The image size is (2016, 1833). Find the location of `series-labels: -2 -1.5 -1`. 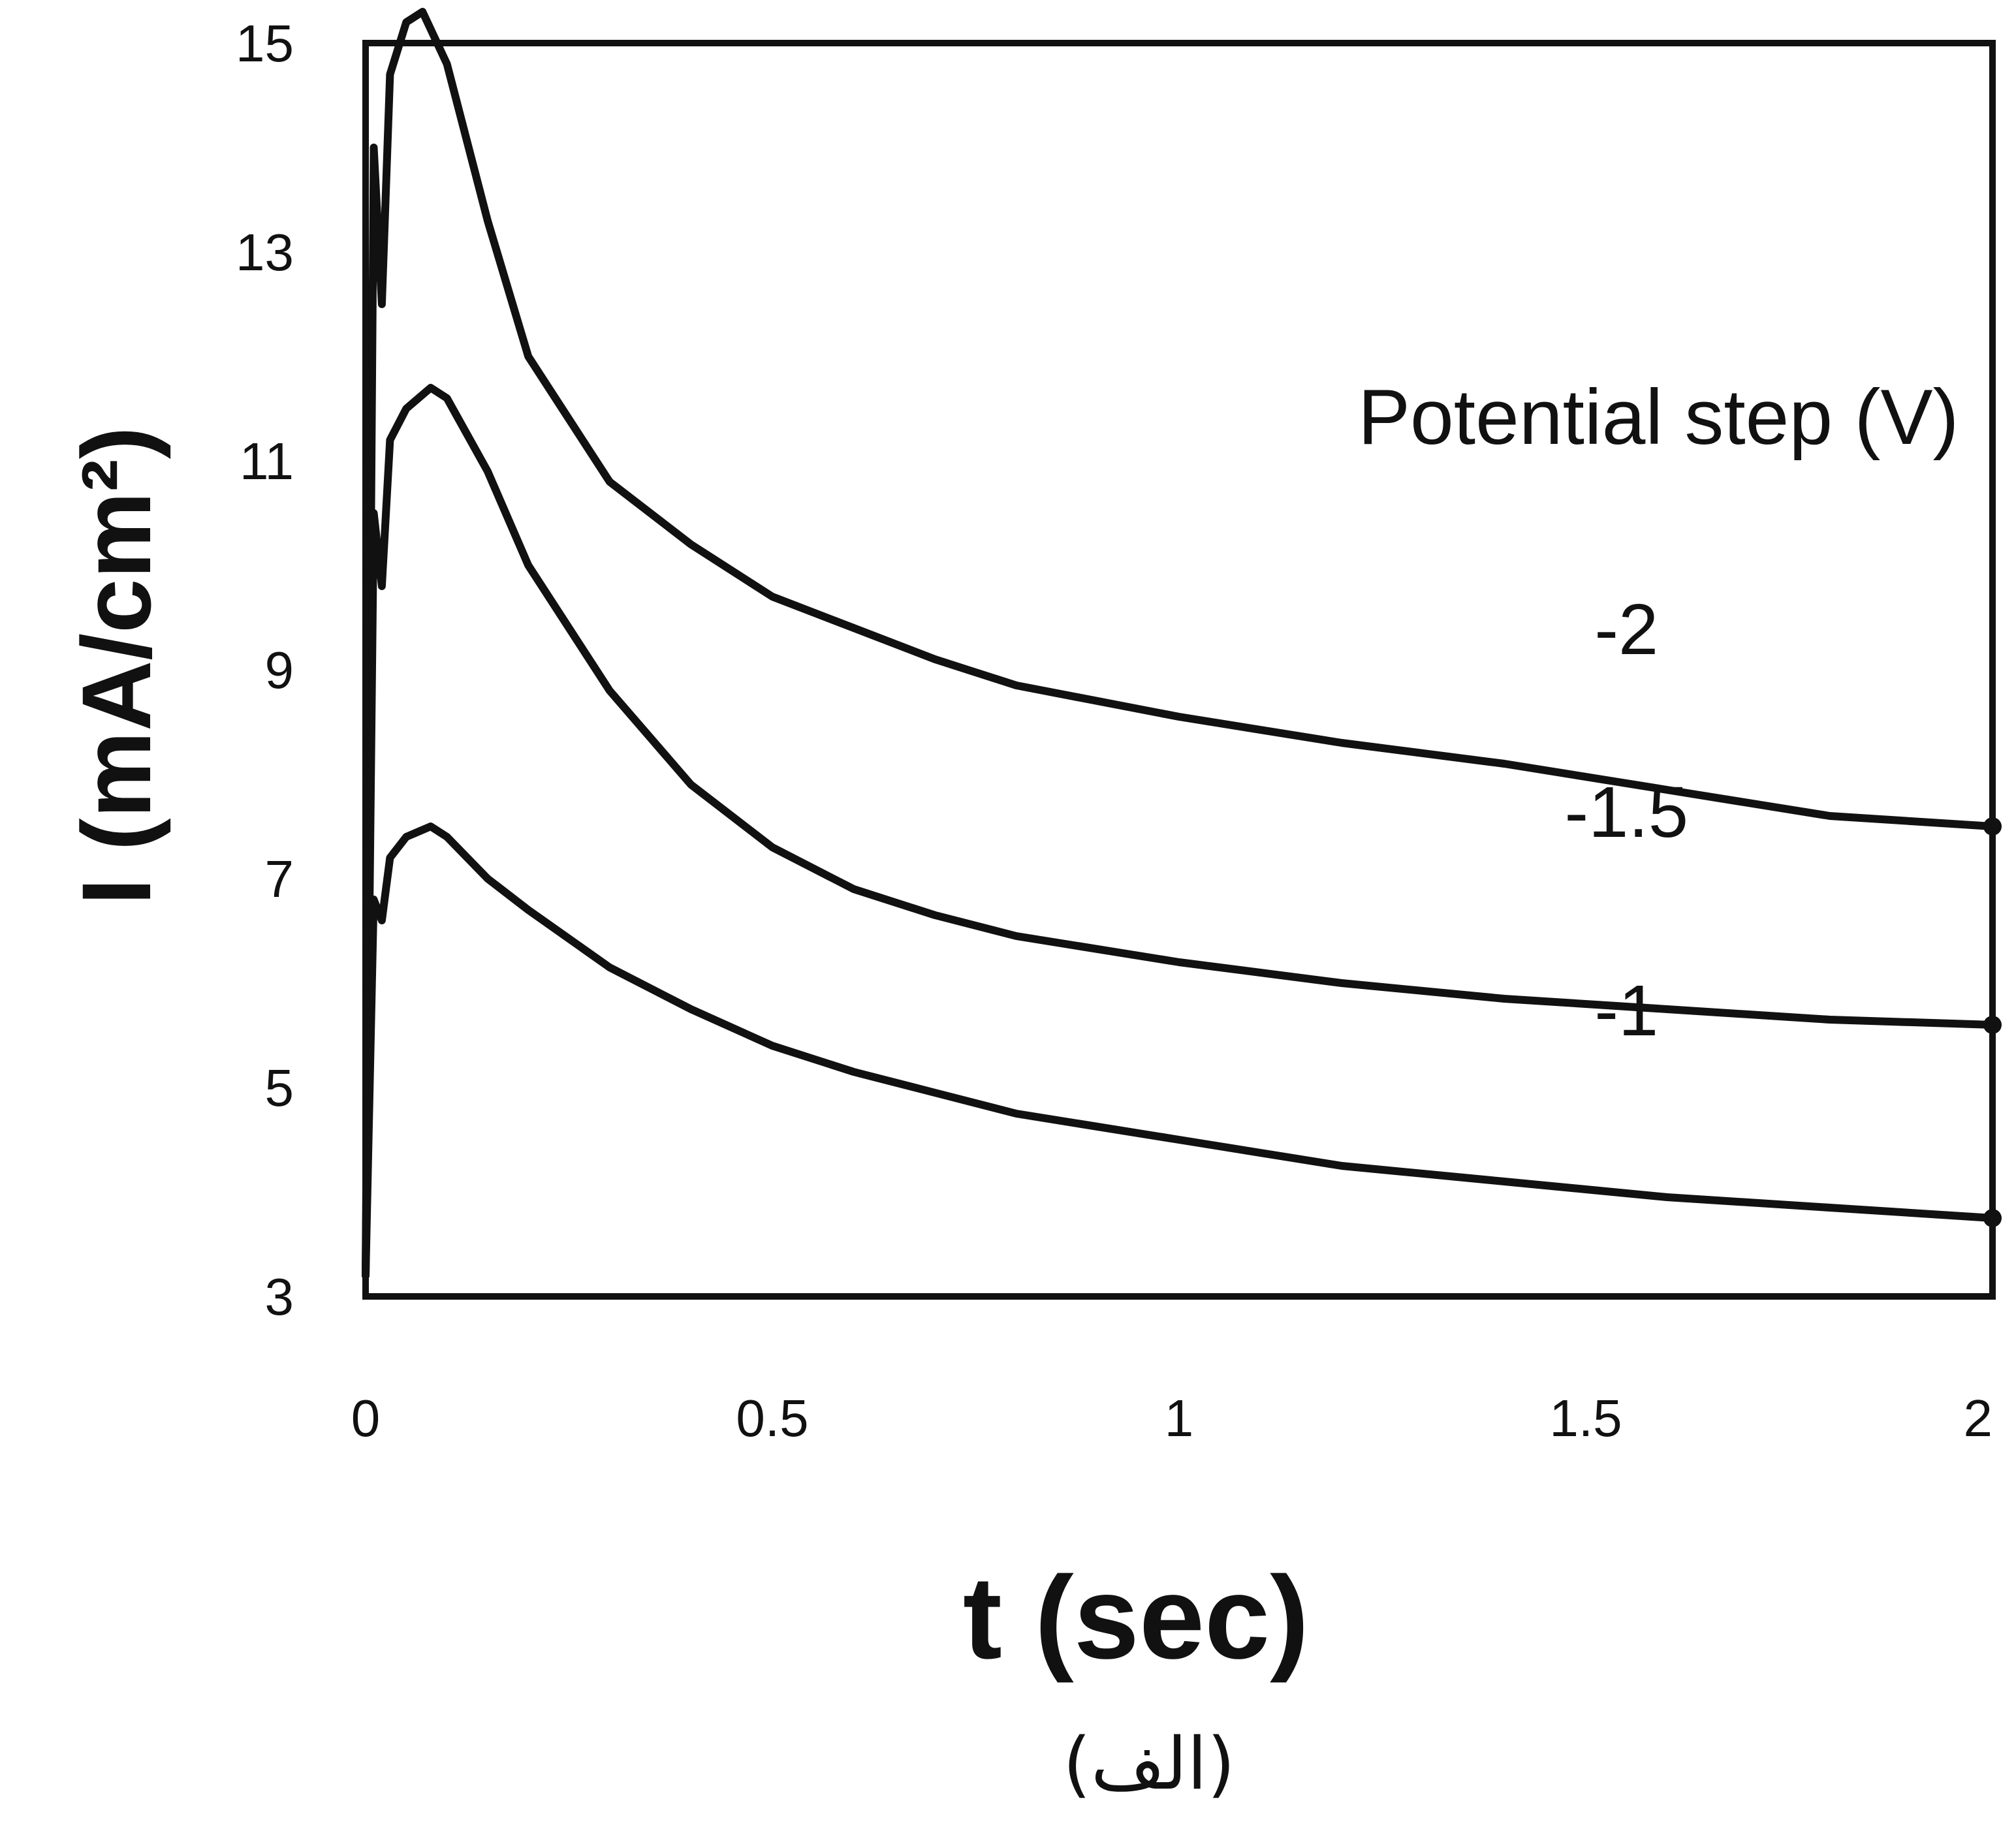

series-labels: -2 -1.5 -1 is located at coordinates (1627, 820).